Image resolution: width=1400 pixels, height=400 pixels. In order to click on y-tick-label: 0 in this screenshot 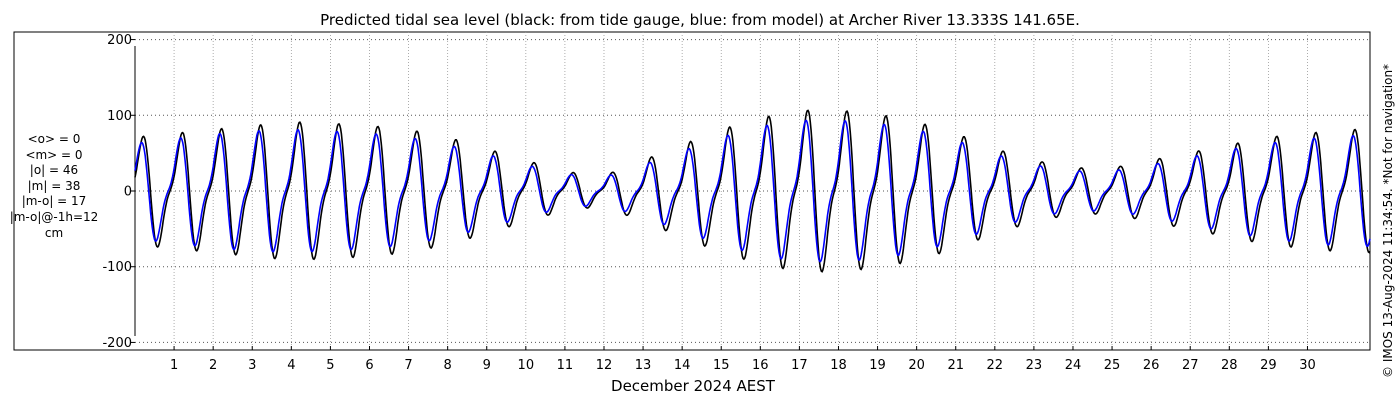, I will do `click(128, 192)`.